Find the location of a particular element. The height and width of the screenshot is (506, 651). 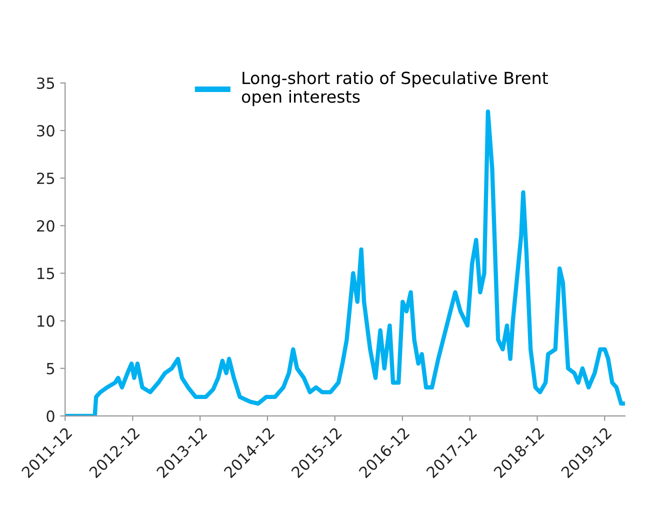

y-tick-label: 30 is located at coordinates (45, 131).